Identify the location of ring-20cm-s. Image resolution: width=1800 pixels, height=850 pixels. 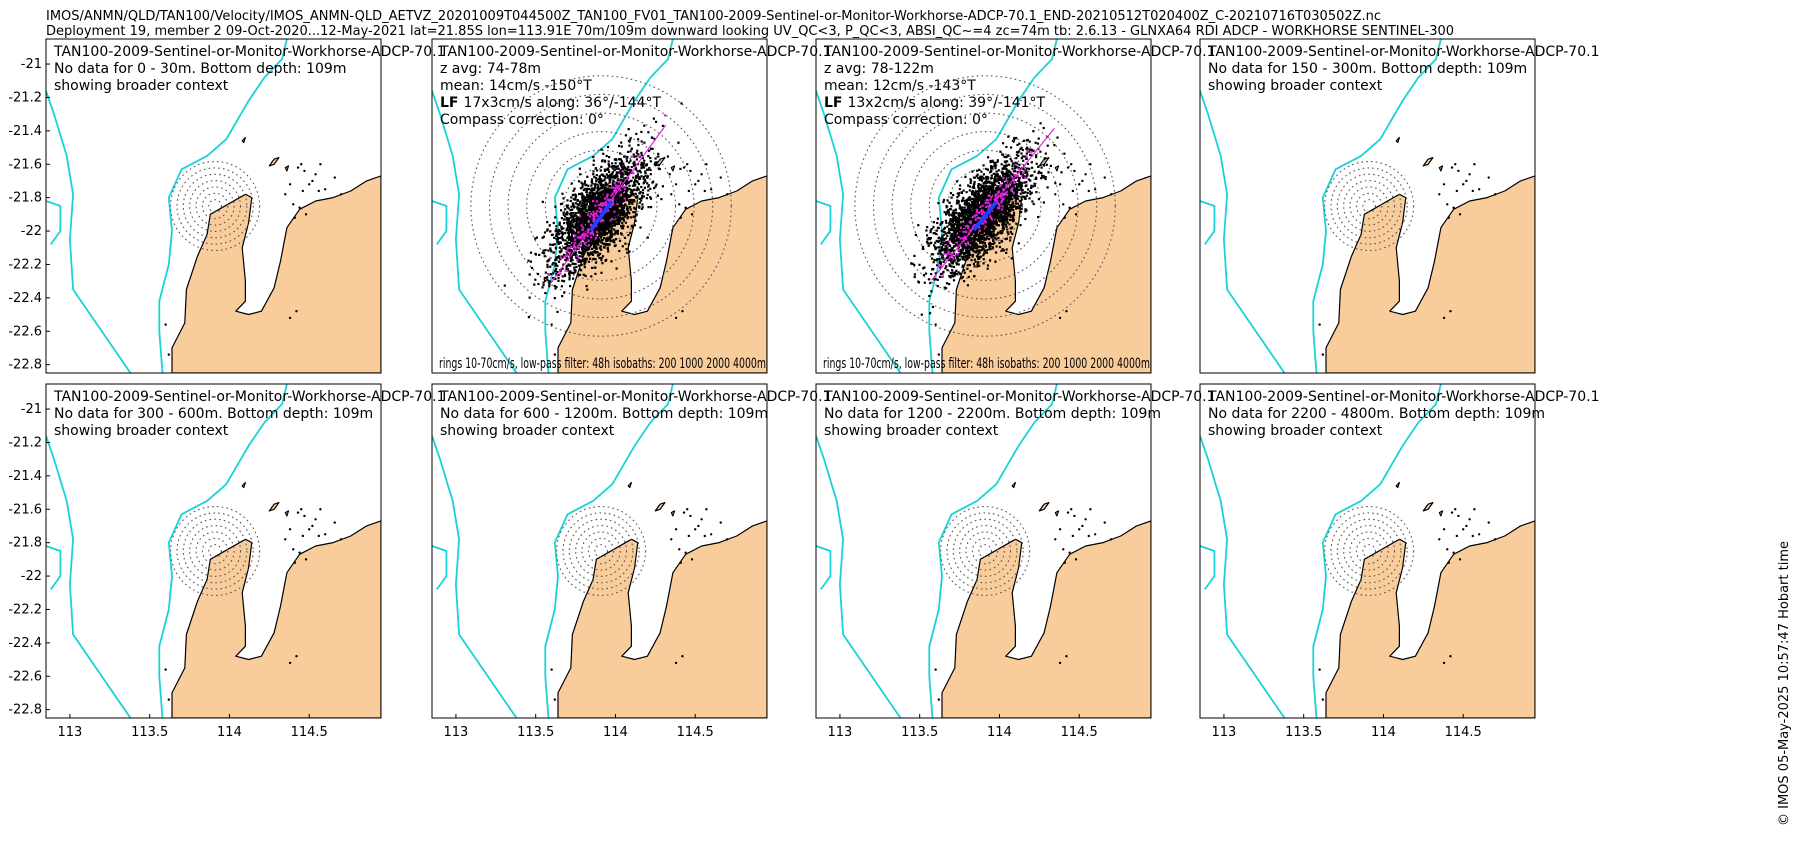
(215, 206).